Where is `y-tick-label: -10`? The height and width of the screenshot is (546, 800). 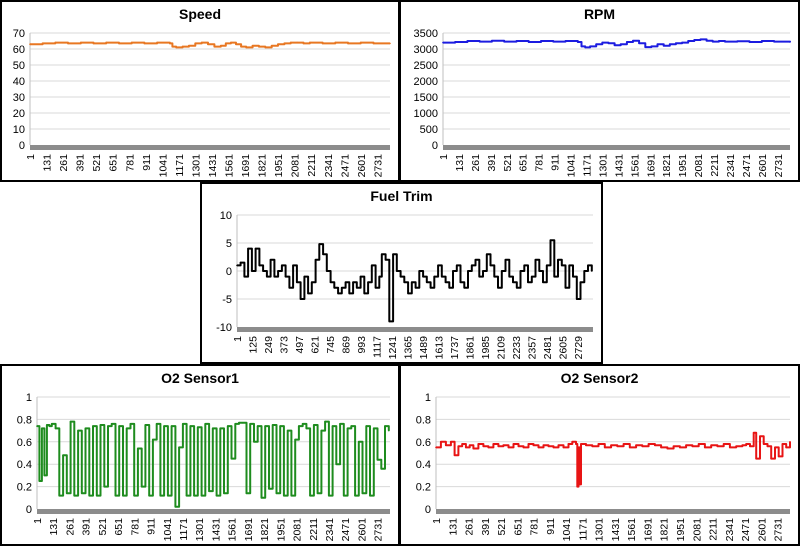
y-tick-label: -10 is located at coordinates (224, 328).